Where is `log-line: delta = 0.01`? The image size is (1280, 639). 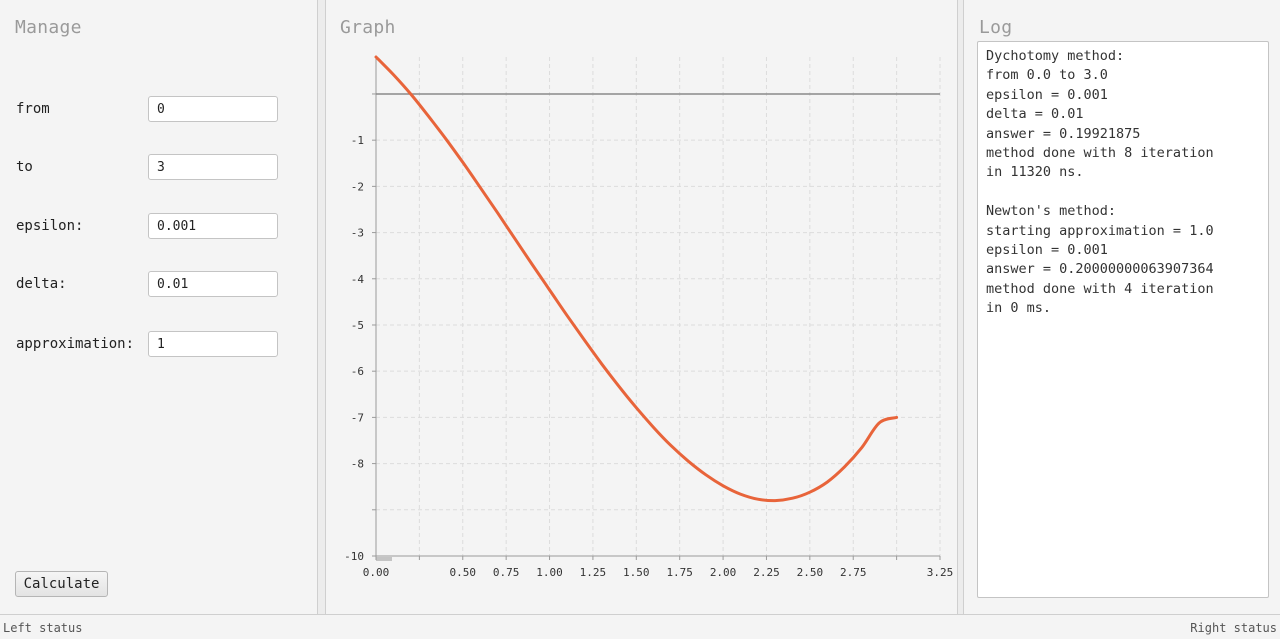
log-line: delta = 0.01 is located at coordinates (1035, 114).